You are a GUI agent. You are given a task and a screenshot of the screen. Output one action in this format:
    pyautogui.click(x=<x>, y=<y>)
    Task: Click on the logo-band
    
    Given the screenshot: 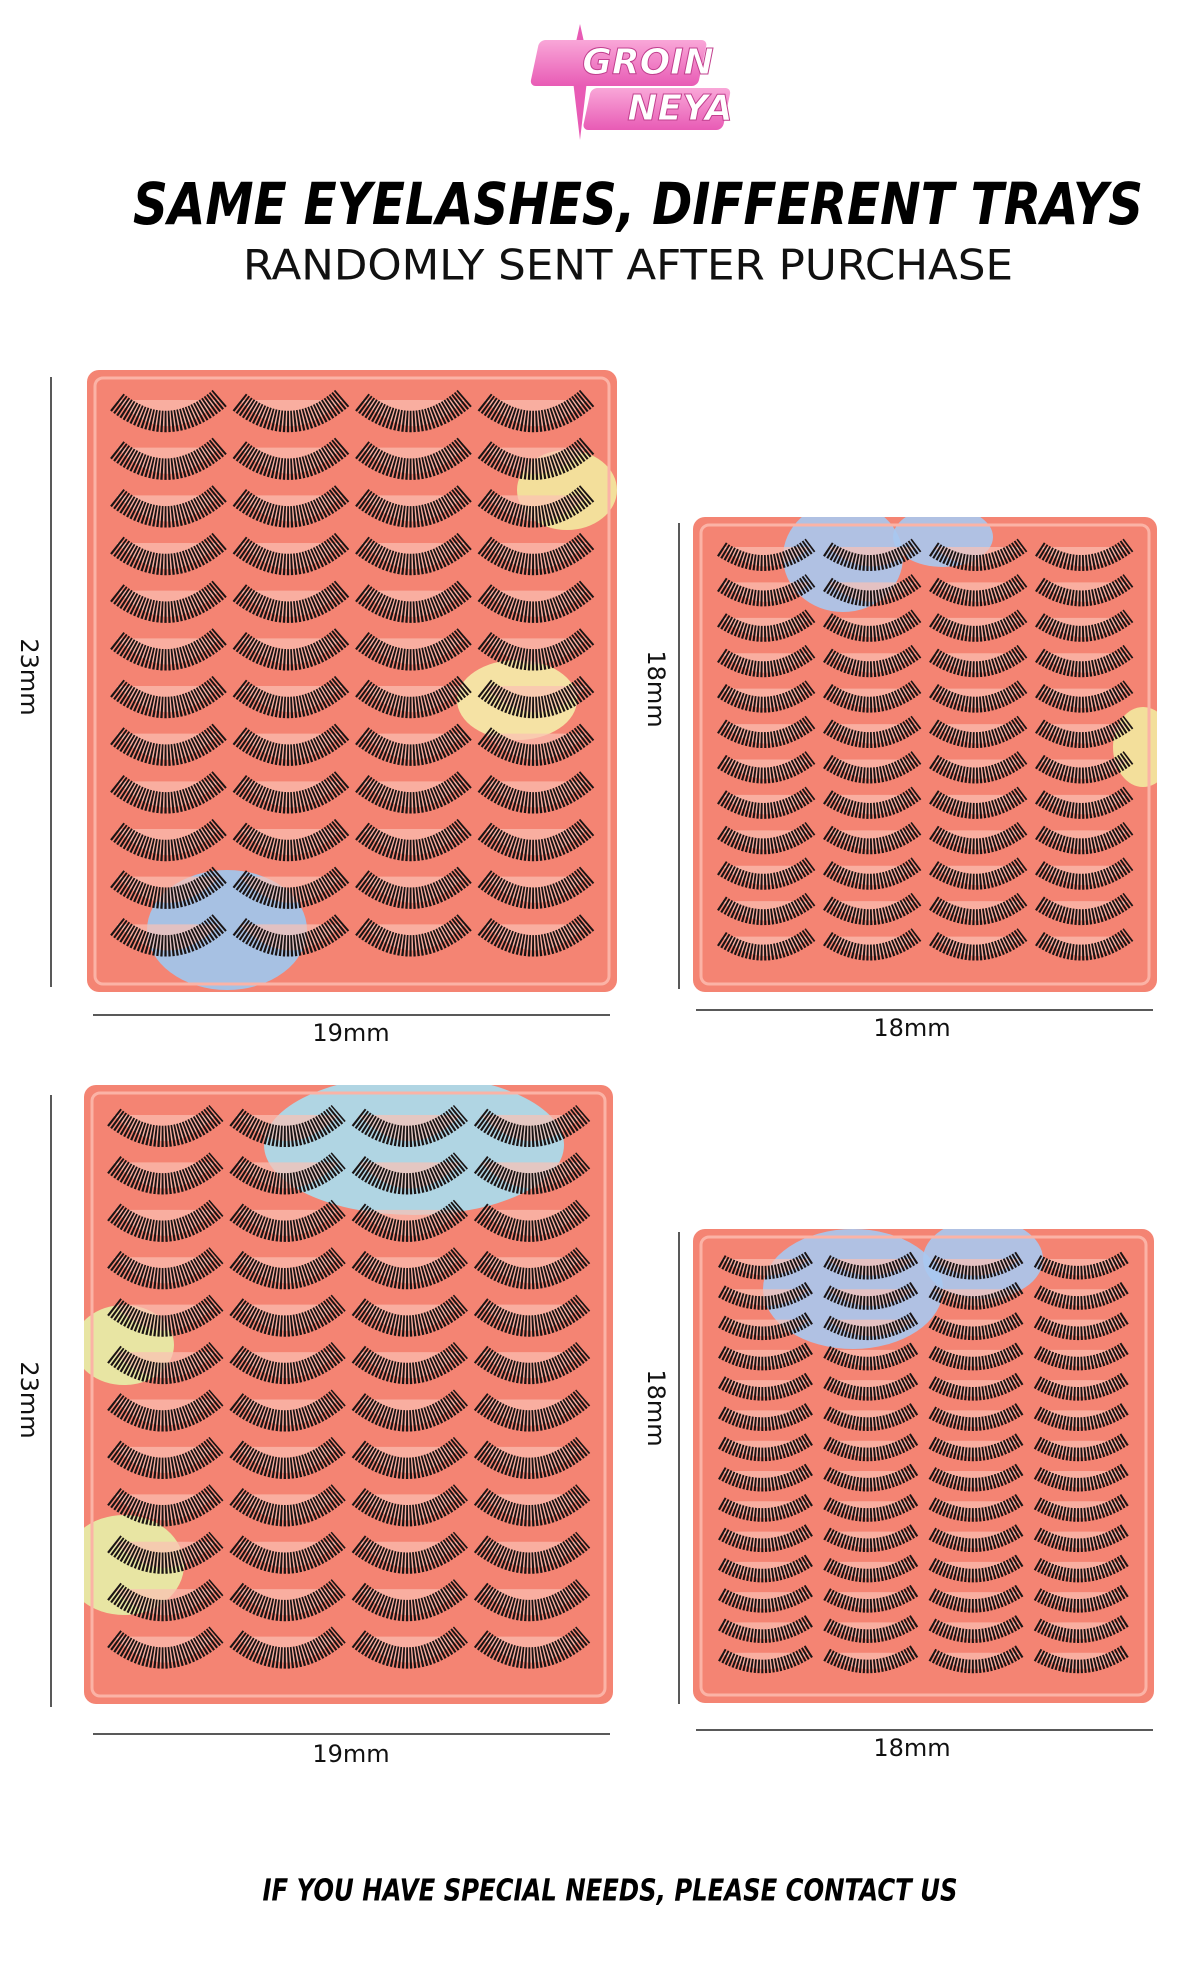 What is the action you would take?
    pyautogui.click(x=618, y=63)
    